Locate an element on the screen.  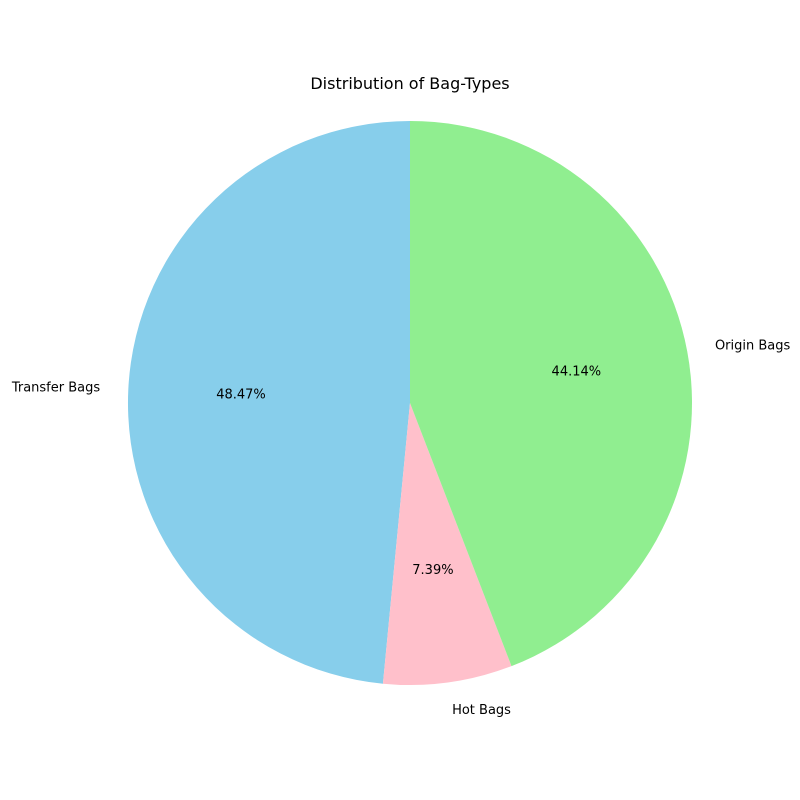
chart-title: Distribution of Bag-Types is located at coordinates (409, 83).